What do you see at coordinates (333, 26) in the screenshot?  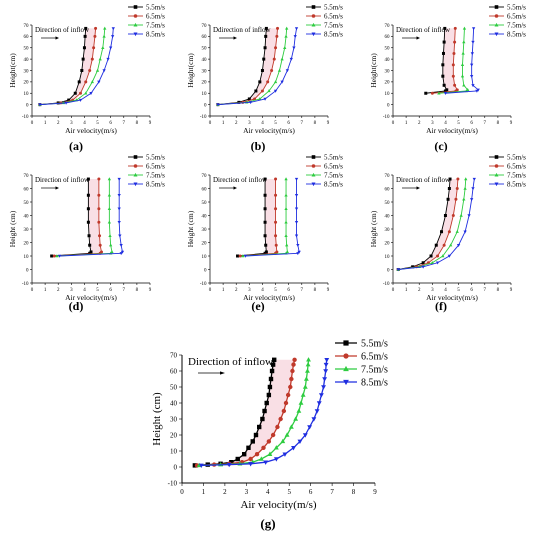 I see `legend-label: 7.5m/s` at bounding box center [333, 26].